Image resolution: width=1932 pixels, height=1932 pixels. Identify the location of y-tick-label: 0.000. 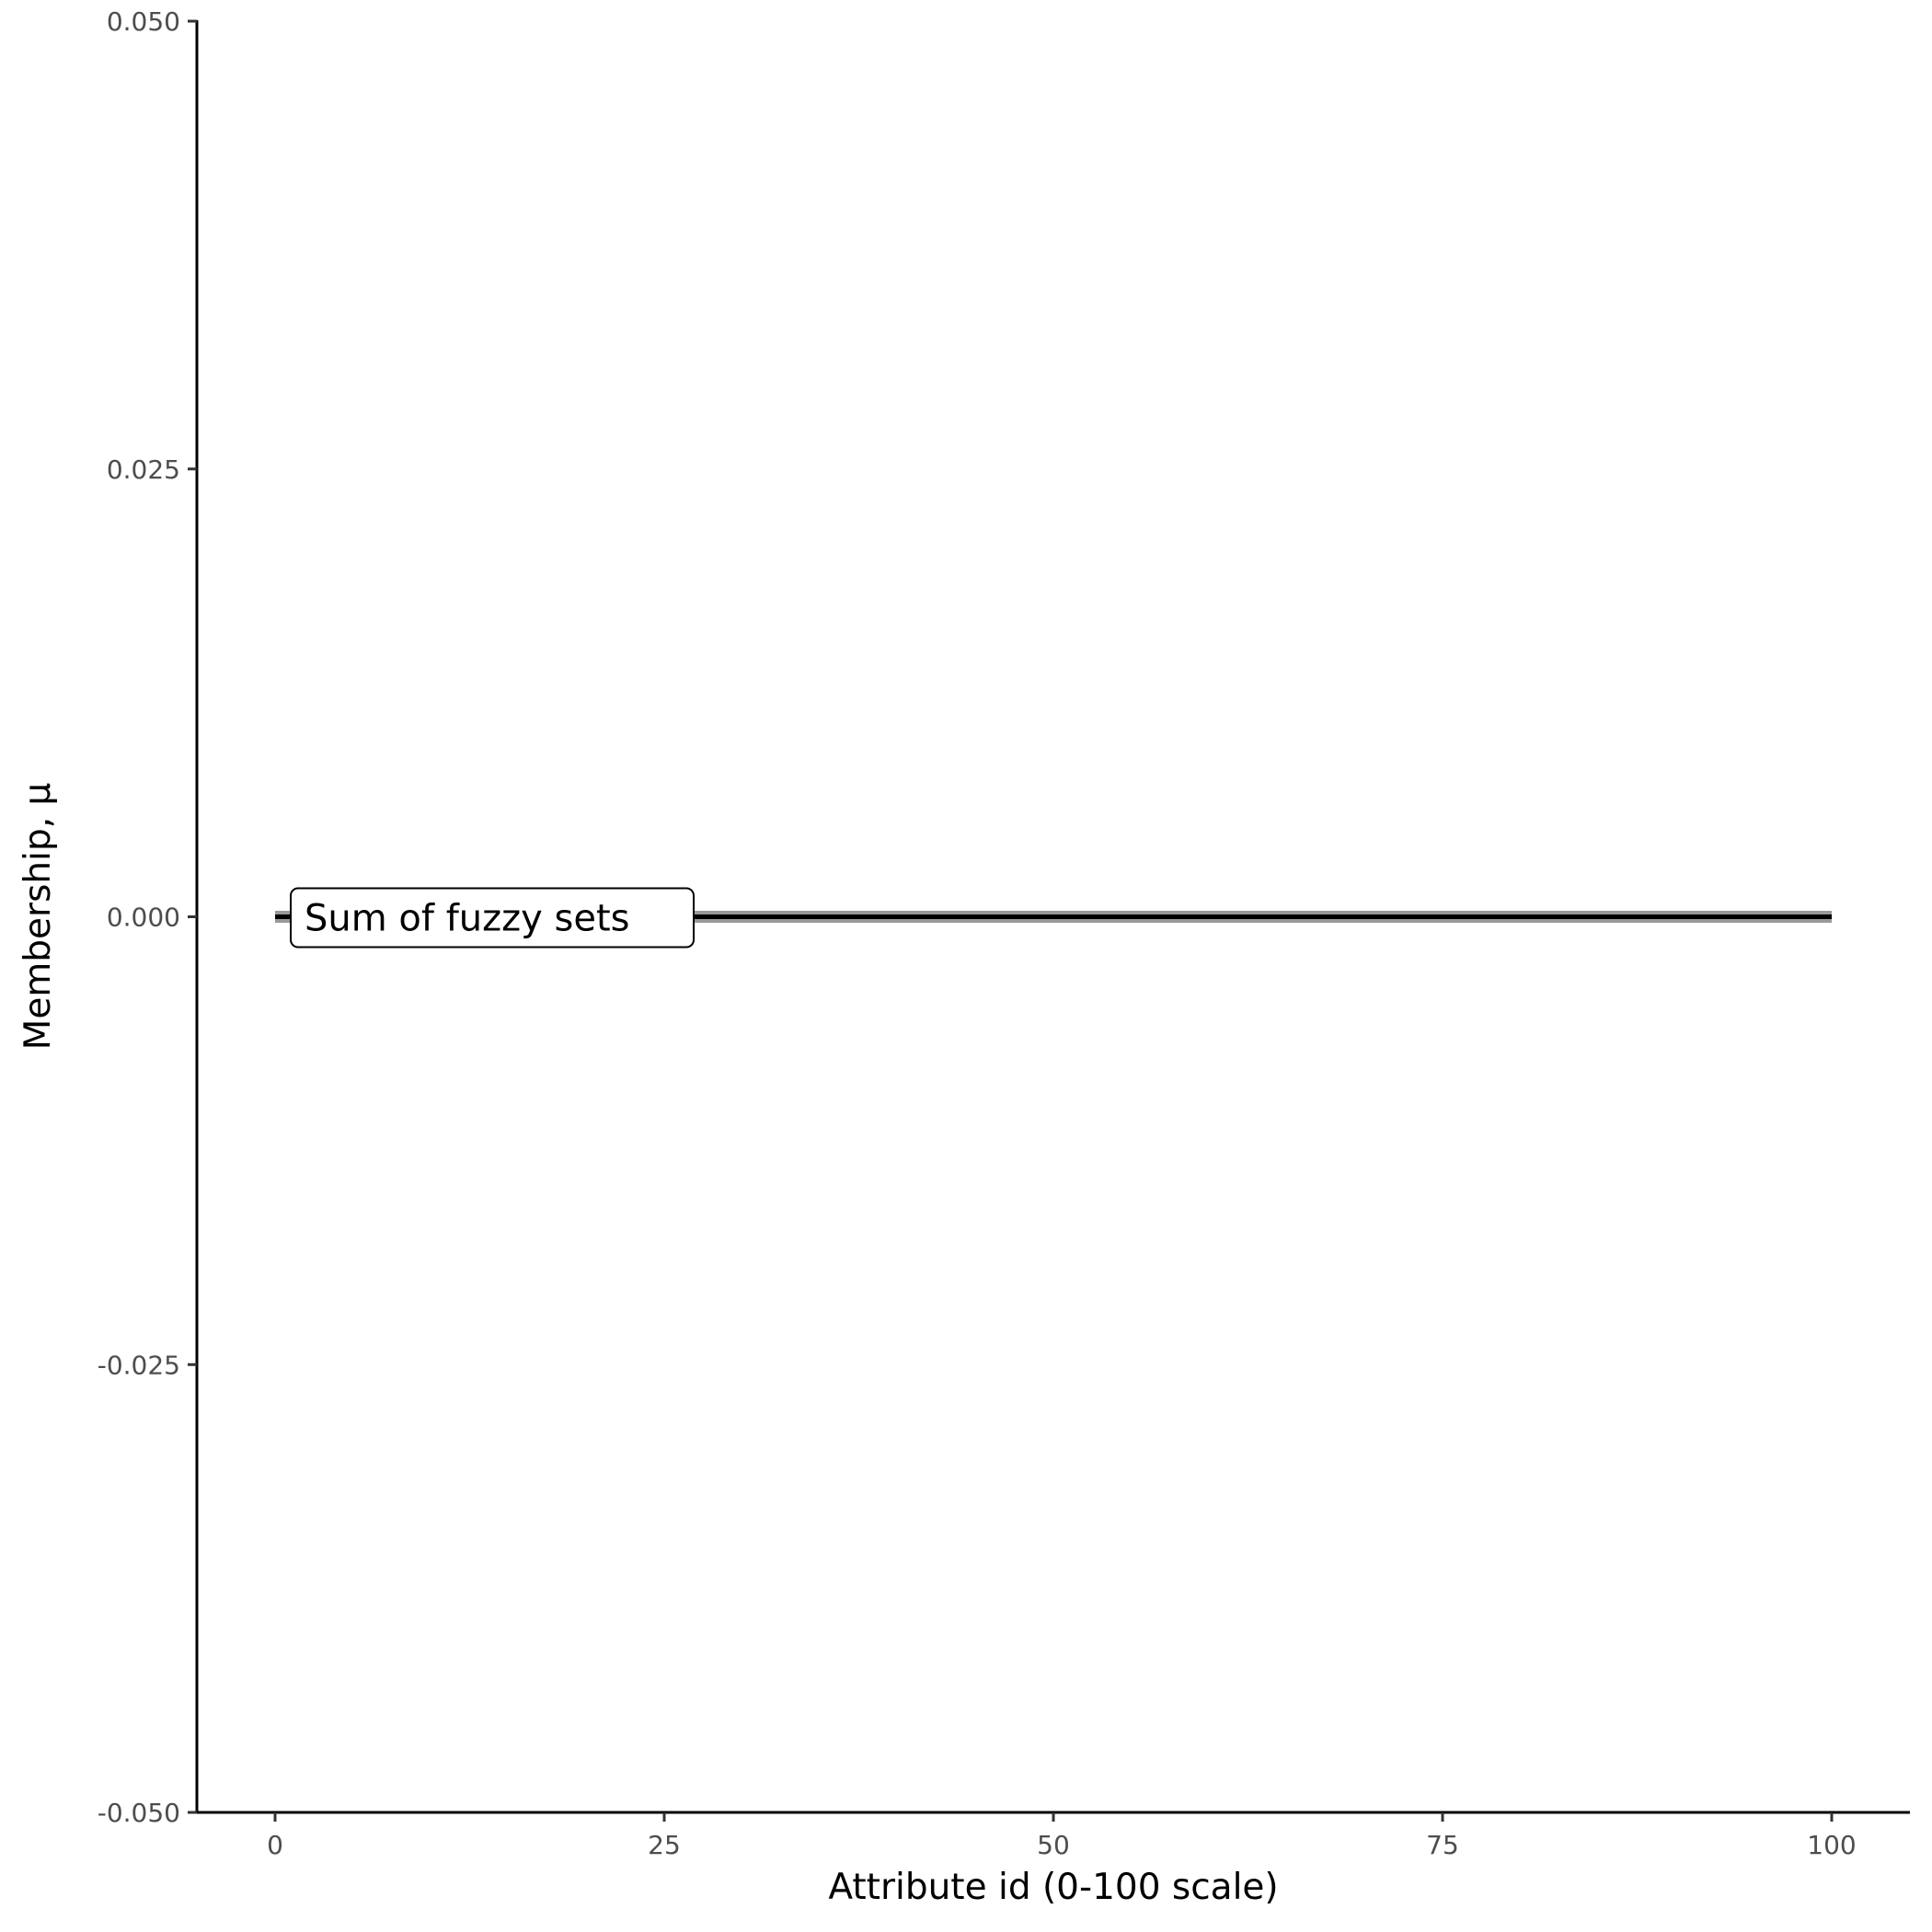
(143, 918).